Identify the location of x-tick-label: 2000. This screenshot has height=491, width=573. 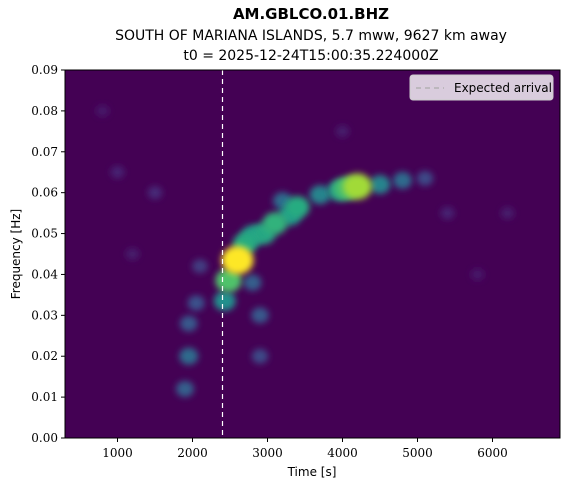
(192, 453).